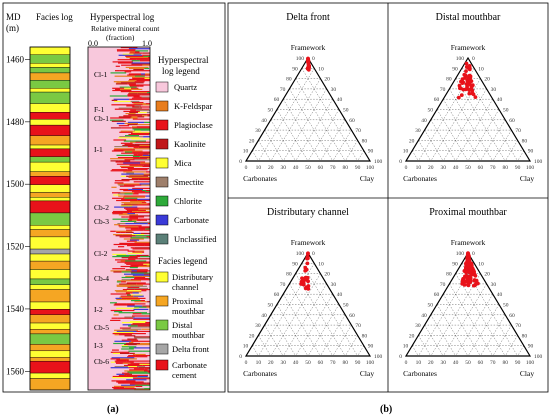 The image size is (550, 419). Describe the element at coordinates (406, 363) in the screenshot. I see `ternary-tick-bottom: 0` at that location.